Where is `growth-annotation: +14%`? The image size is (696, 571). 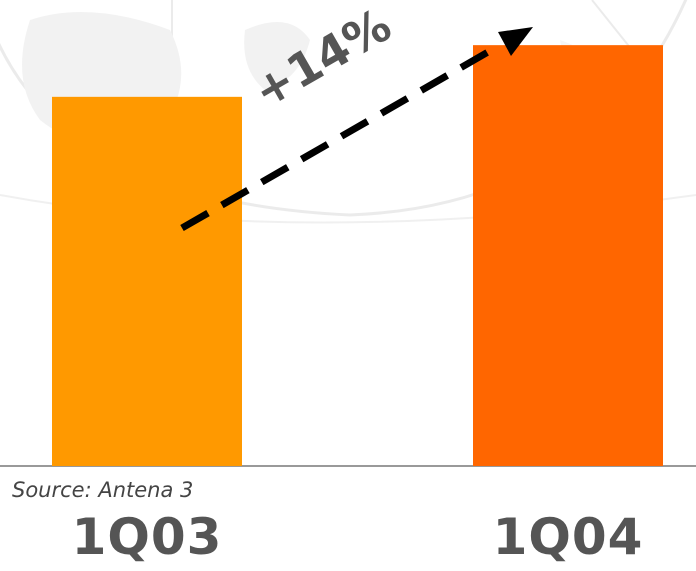 growth-annotation: +14% is located at coordinates (322, 59).